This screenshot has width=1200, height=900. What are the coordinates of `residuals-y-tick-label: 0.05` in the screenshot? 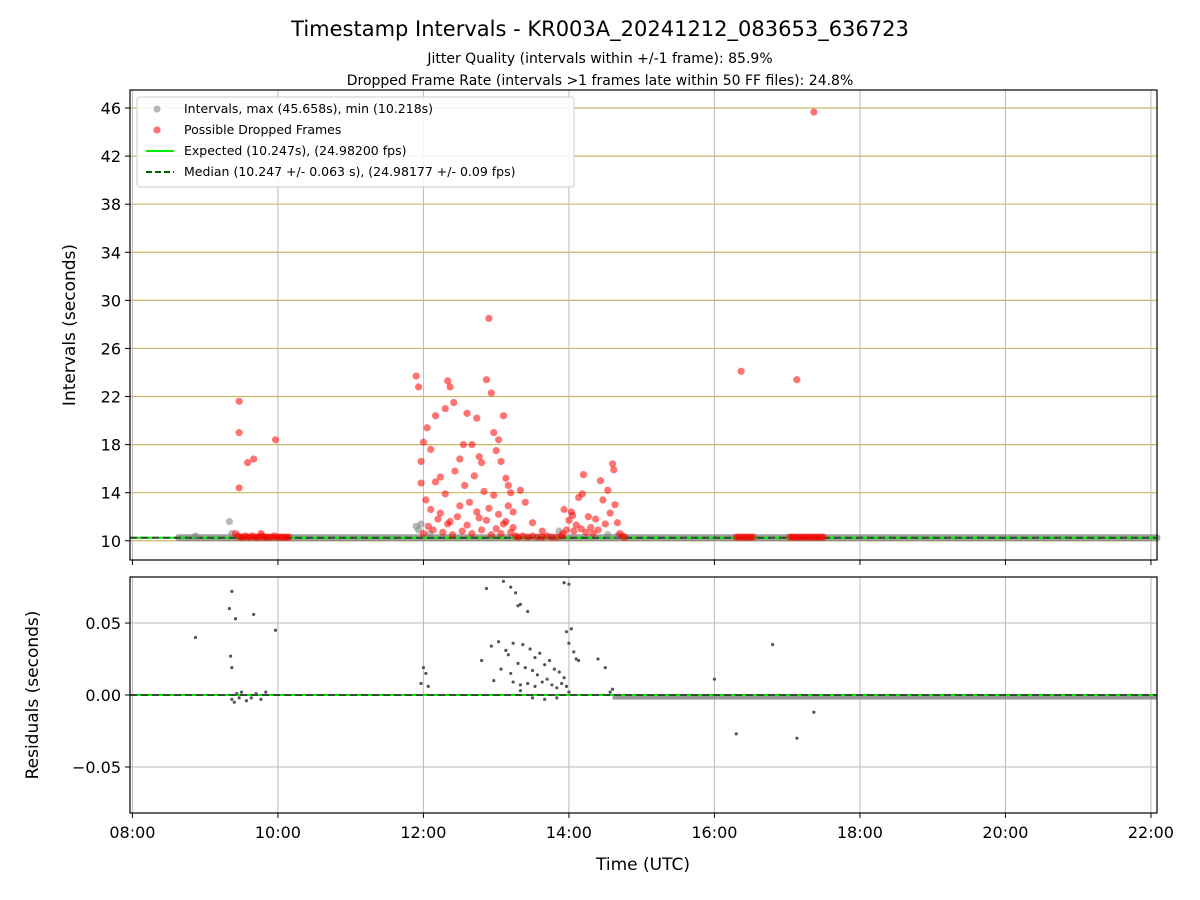 It's located at (103, 623).